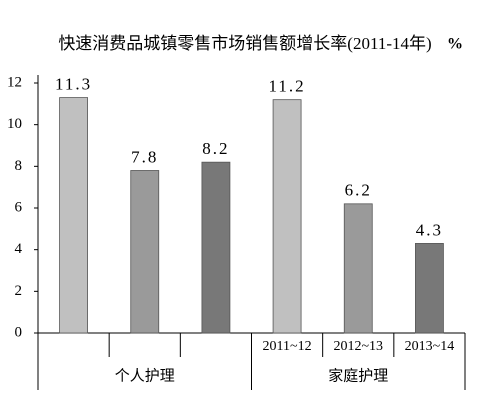  What do you see at coordinates (287, 86) in the screenshot?
I see `value-label: 11.2` at bounding box center [287, 86].